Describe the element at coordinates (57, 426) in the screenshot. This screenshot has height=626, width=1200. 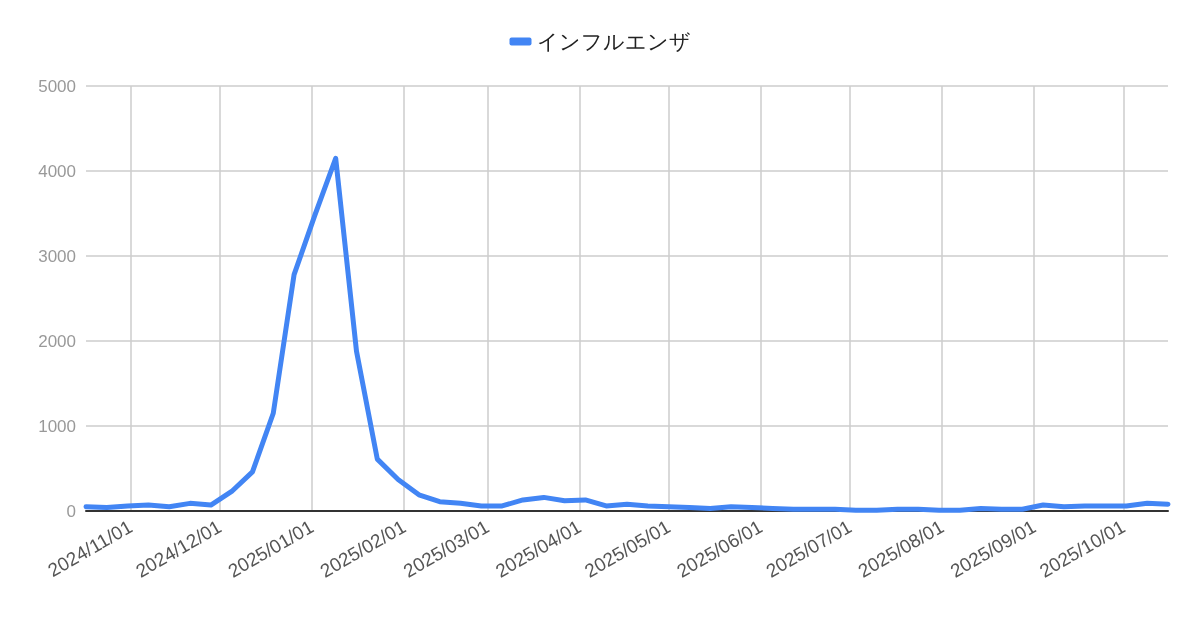
I see `y-tick-label: 1000` at that location.